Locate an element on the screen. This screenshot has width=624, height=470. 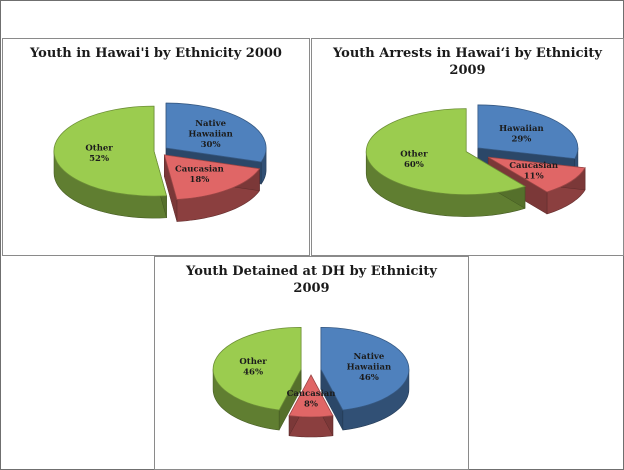
pie-value-label-caucasian: 18% is located at coordinates (199, 180).